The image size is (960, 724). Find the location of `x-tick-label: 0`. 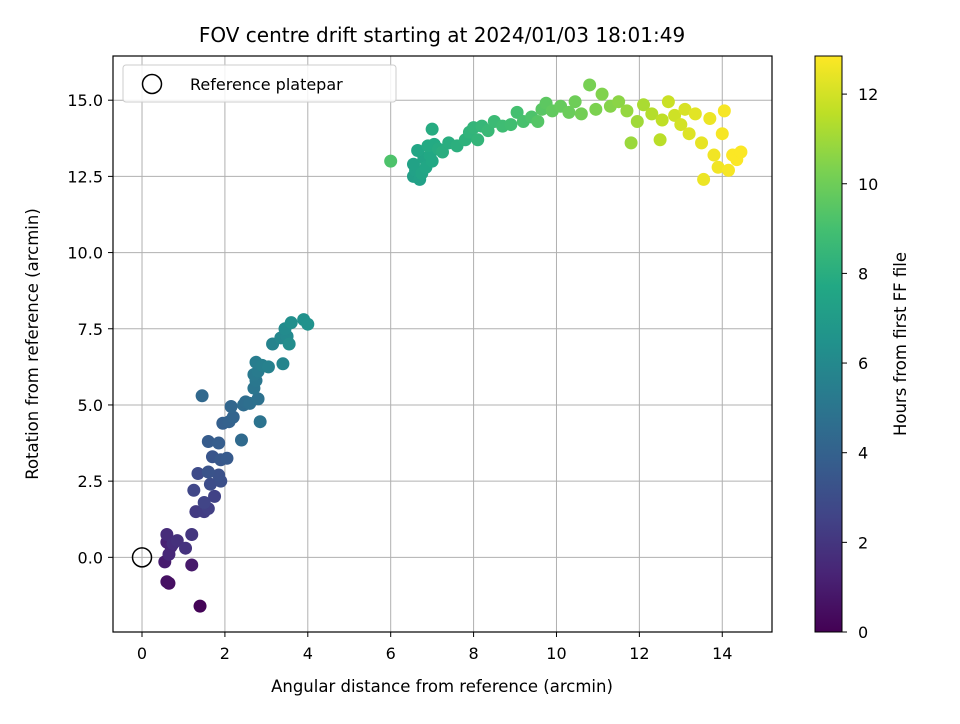

x-tick-label: 0 is located at coordinates (142, 653).